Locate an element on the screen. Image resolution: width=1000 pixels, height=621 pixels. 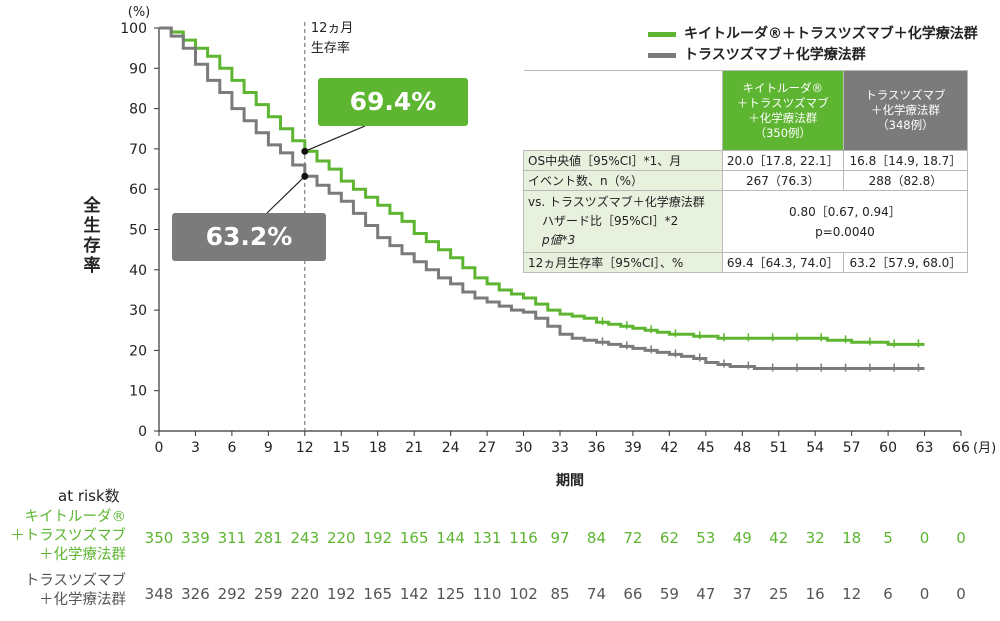
at-risk-value-keytruda: 72 is located at coordinates (633, 538).